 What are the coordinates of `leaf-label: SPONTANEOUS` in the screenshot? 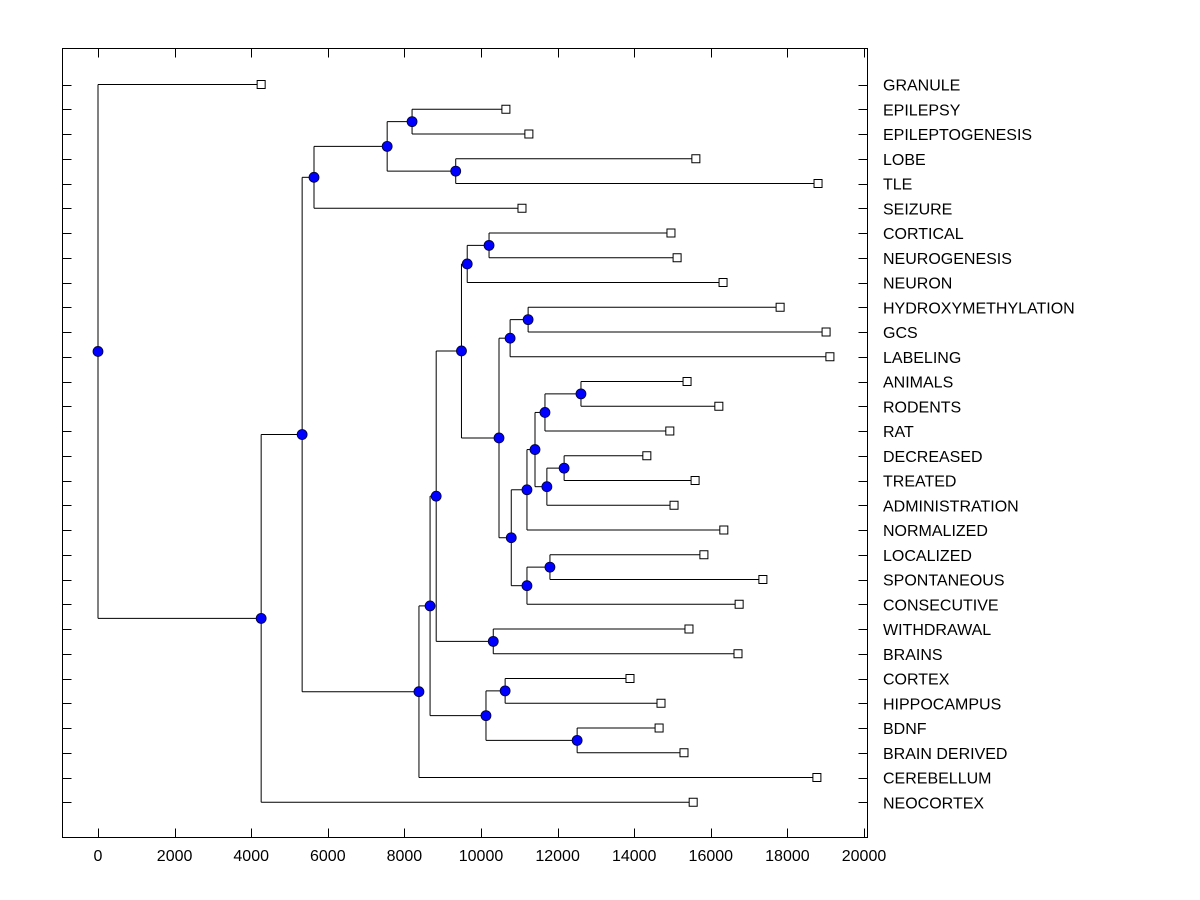 It's located at (944, 581).